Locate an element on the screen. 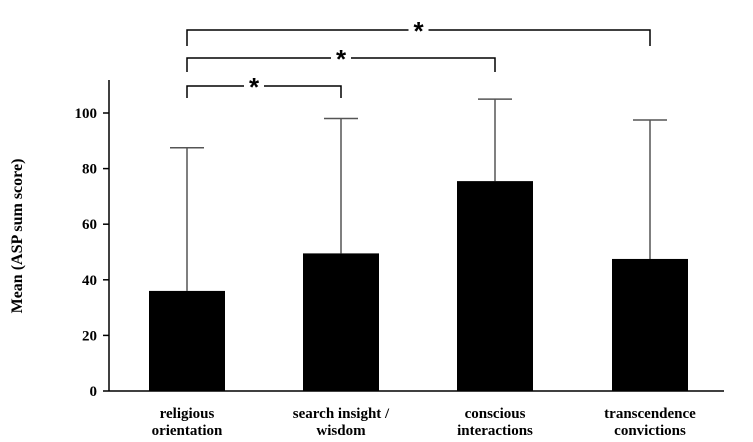 The width and height of the screenshot is (753, 442). x-tick-label: transcendence is located at coordinates (650, 414).